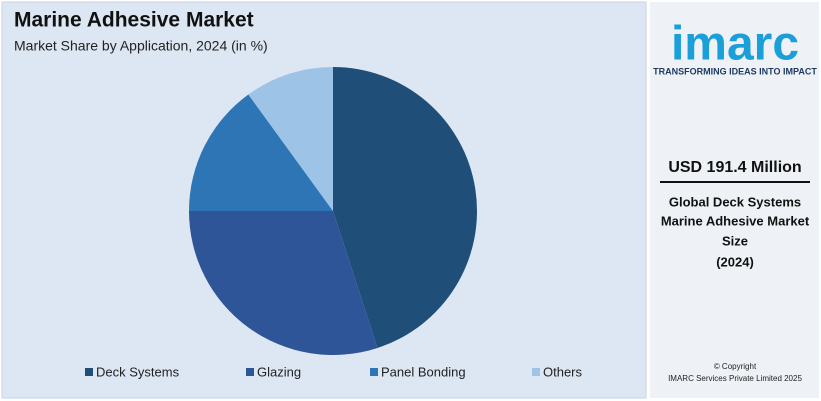 The image size is (821, 401). What do you see at coordinates (735, 366) in the screenshot?
I see `copyright: © Copyright` at bounding box center [735, 366].